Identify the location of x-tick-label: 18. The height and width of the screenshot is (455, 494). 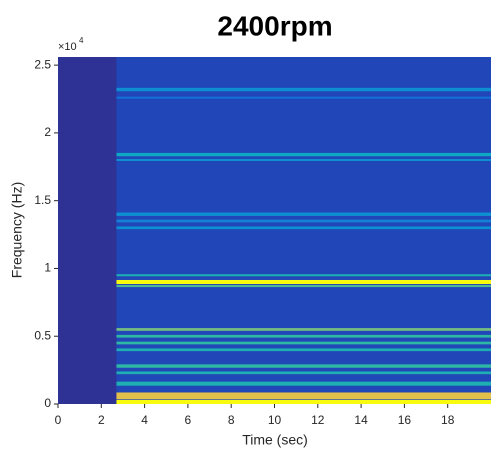
(448, 420).